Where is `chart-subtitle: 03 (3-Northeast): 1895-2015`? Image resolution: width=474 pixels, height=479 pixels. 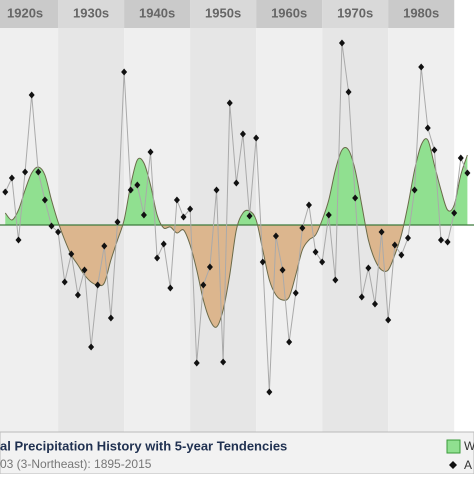 chart-subtitle: 03 (3-Northeast): 1895-2015 is located at coordinates (76, 464).